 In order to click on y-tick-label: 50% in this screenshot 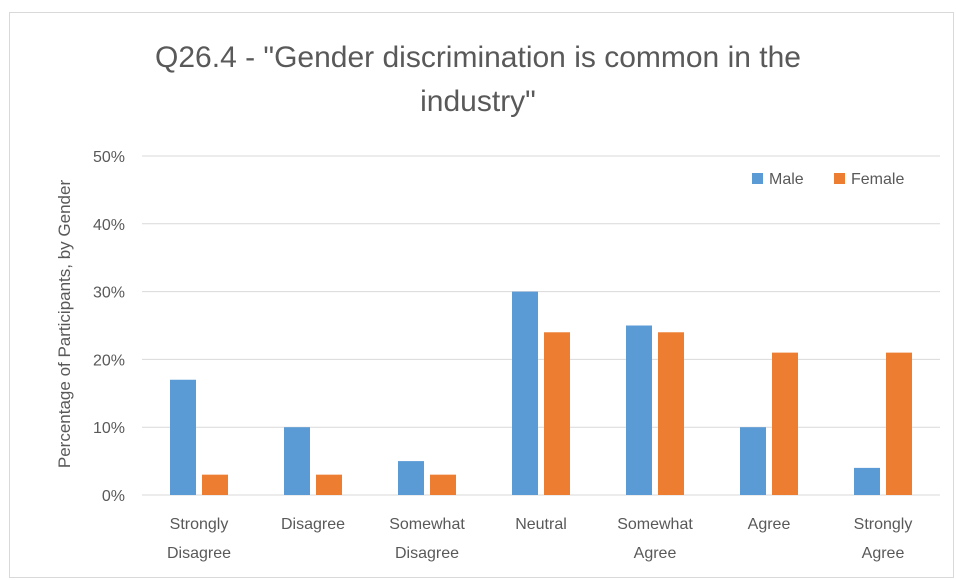, I will do `click(109, 157)`.